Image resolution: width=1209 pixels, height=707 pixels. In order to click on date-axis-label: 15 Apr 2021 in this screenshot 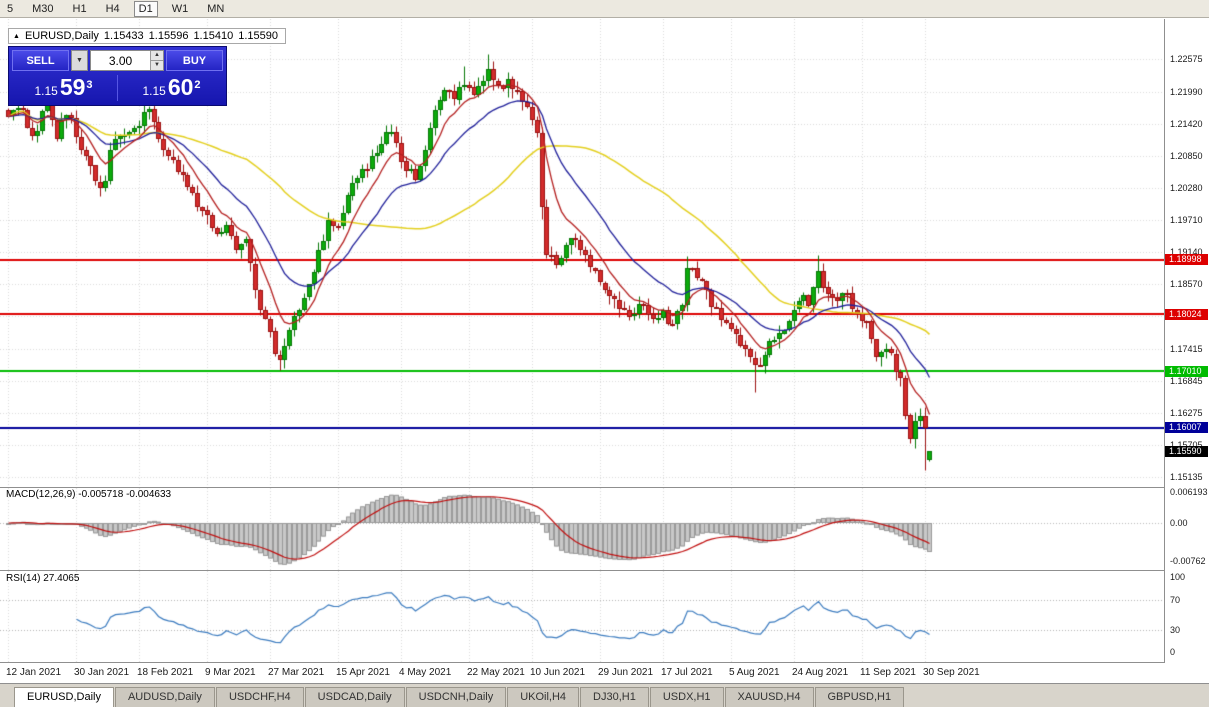, I will do `click(363, 672)`.